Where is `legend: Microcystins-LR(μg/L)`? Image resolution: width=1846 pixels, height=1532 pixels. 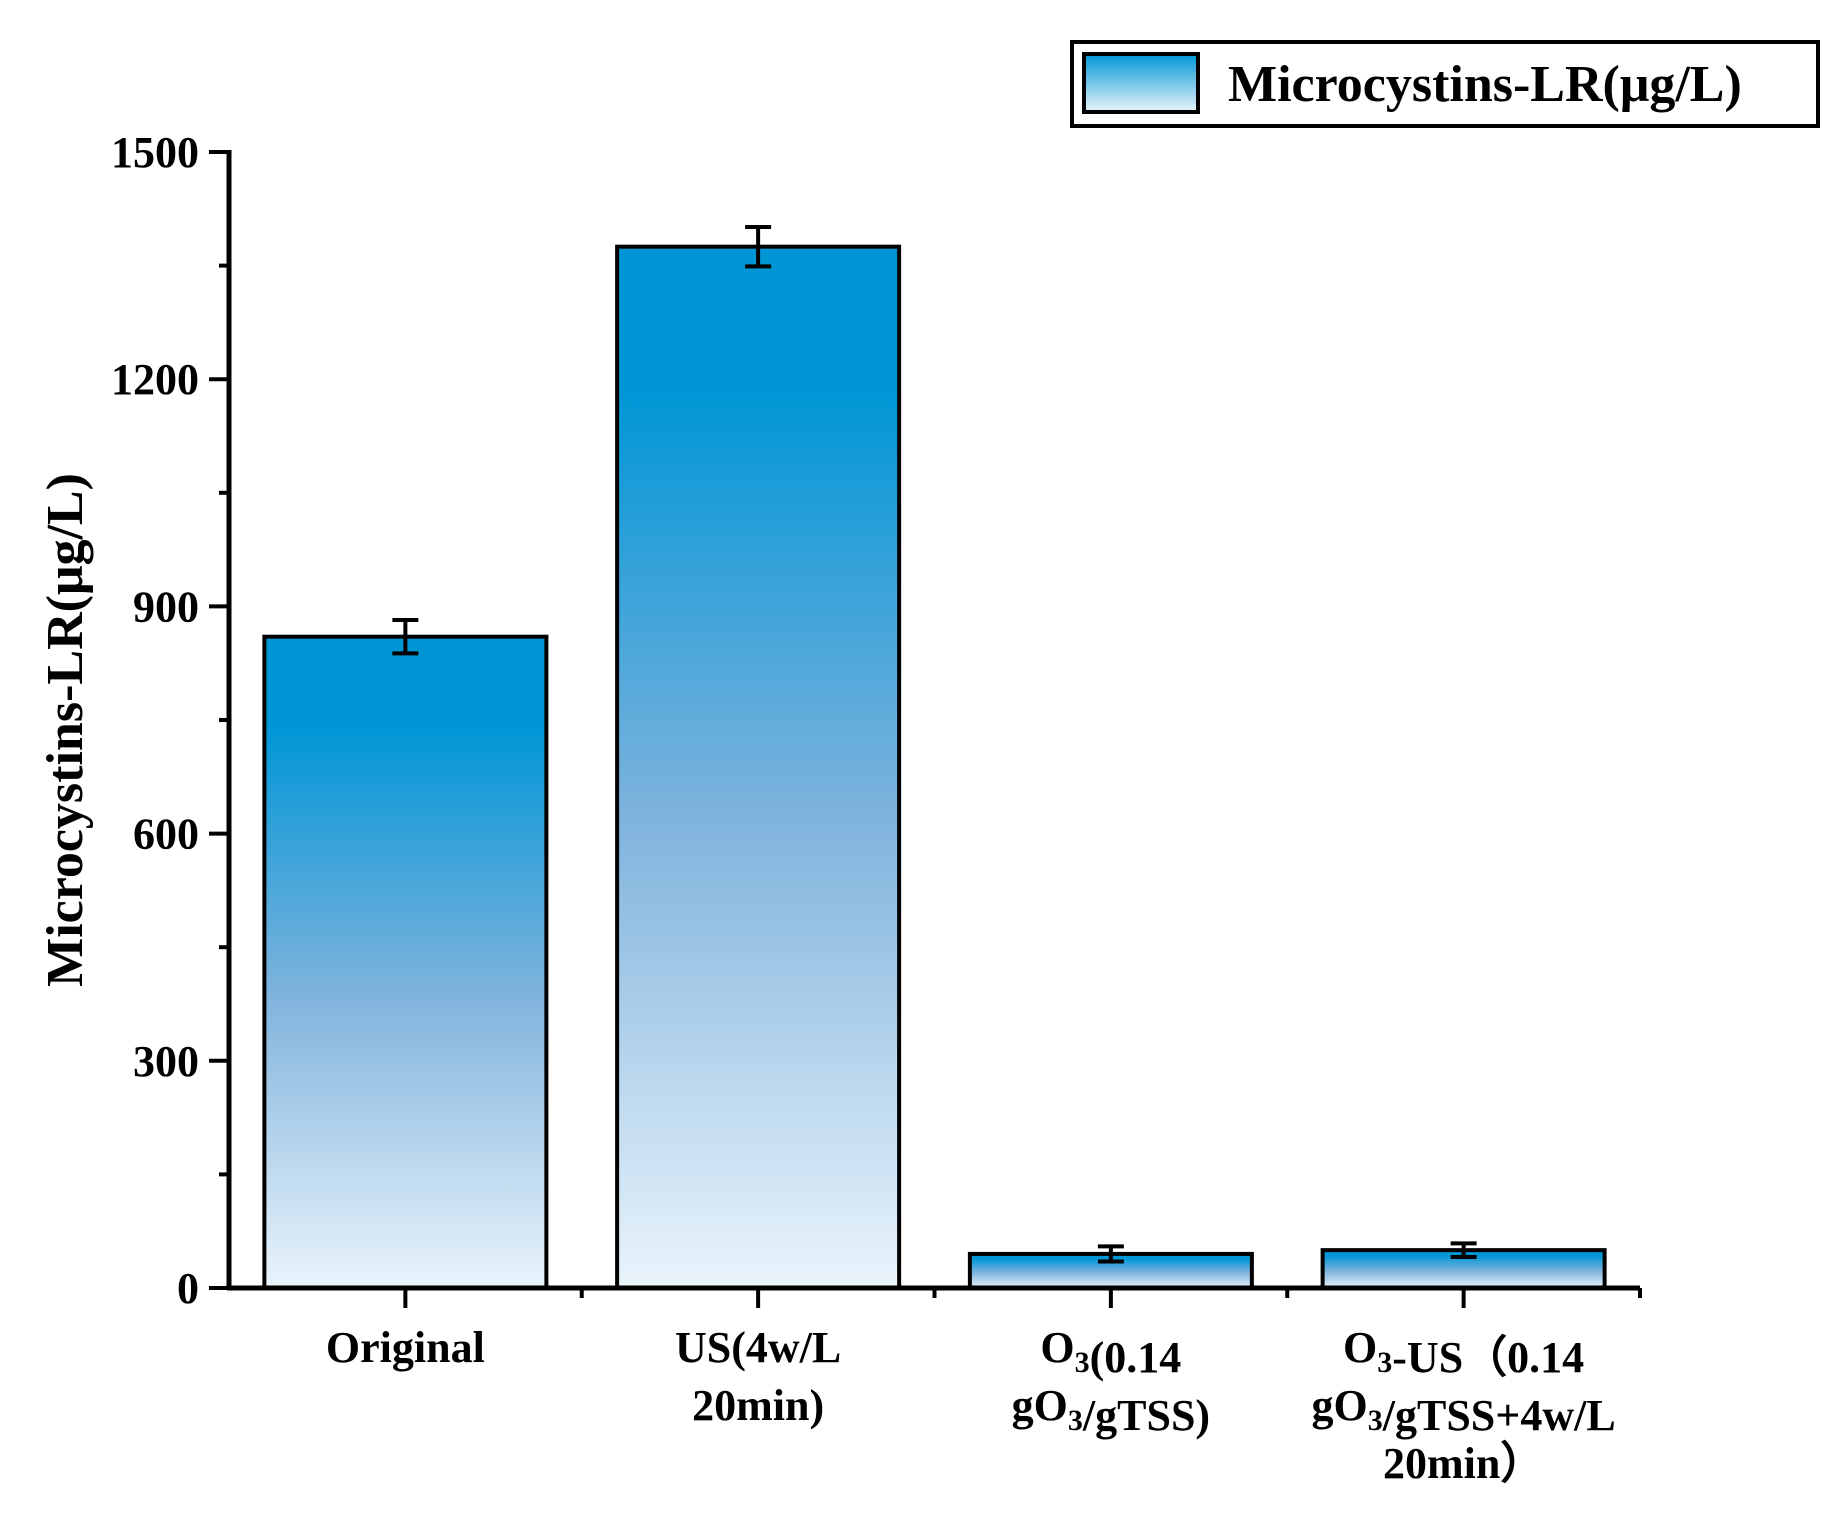 legend: Microcystins-LR(μg/L) is located at coordinates (1445, 84).